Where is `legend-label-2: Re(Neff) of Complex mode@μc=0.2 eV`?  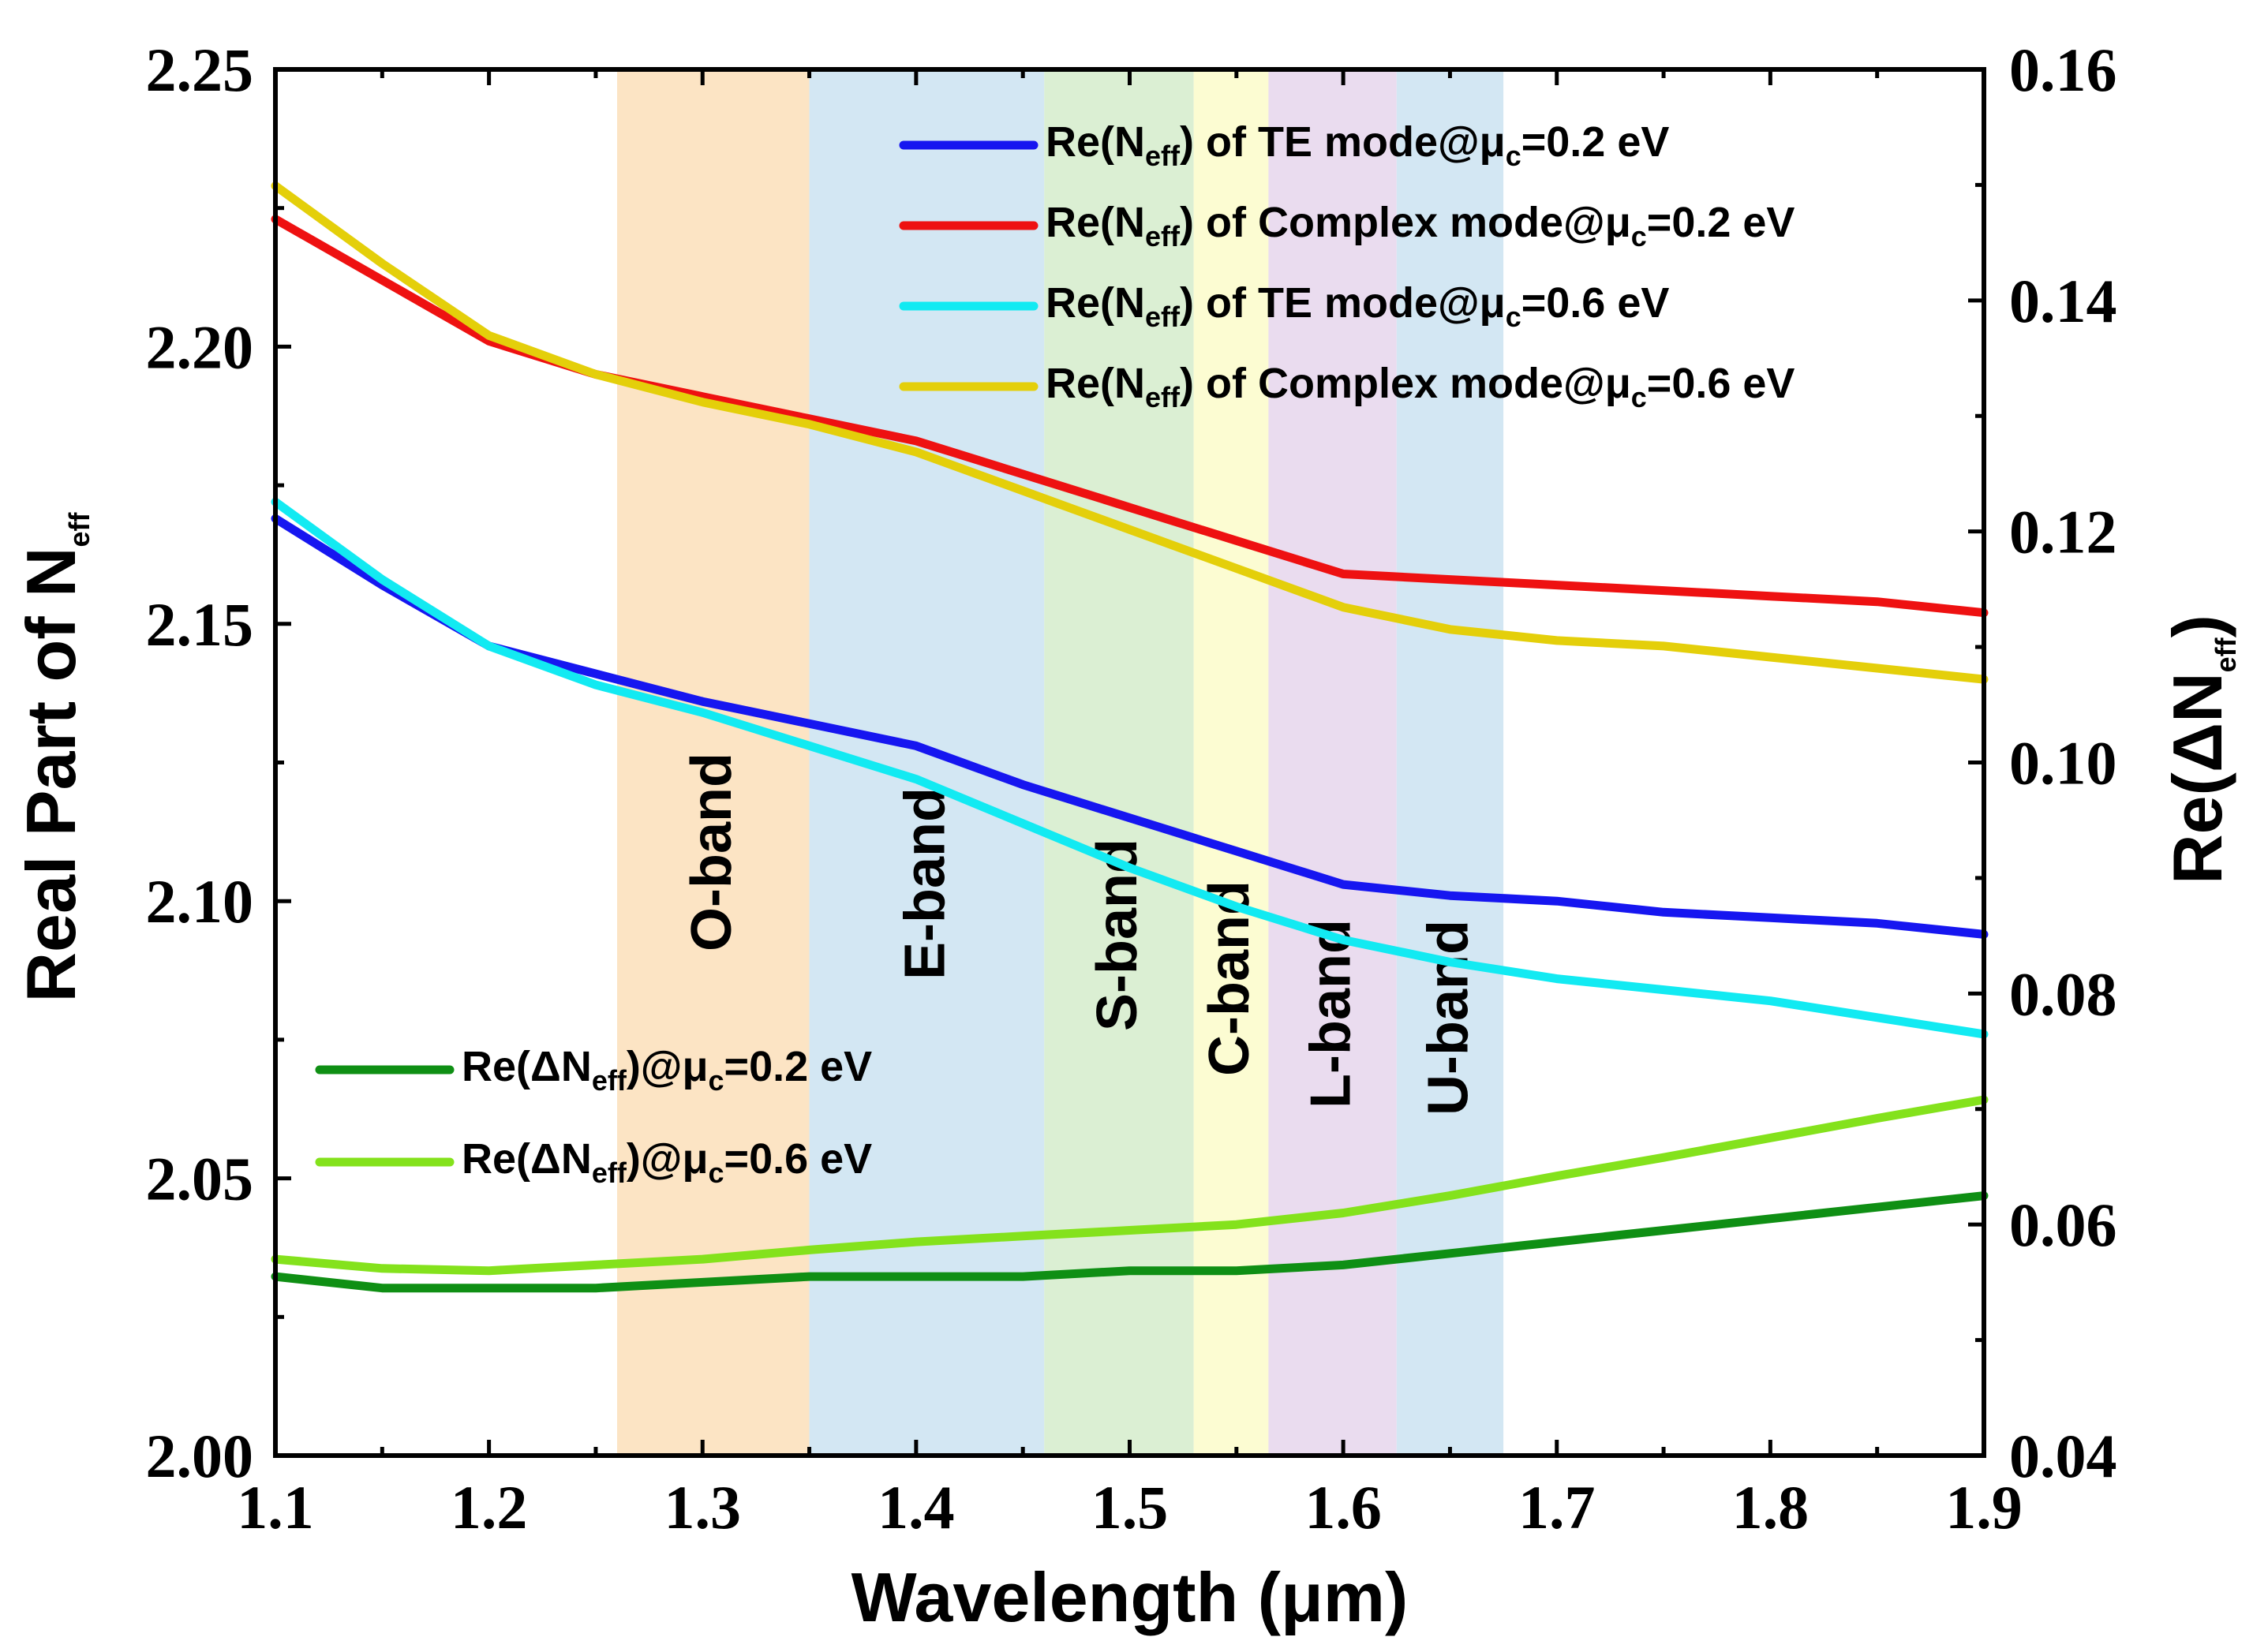
legend-label-2: Re(Neff) of Complex mode@μc=0.2 eV is located at coordinates (1420, 226).